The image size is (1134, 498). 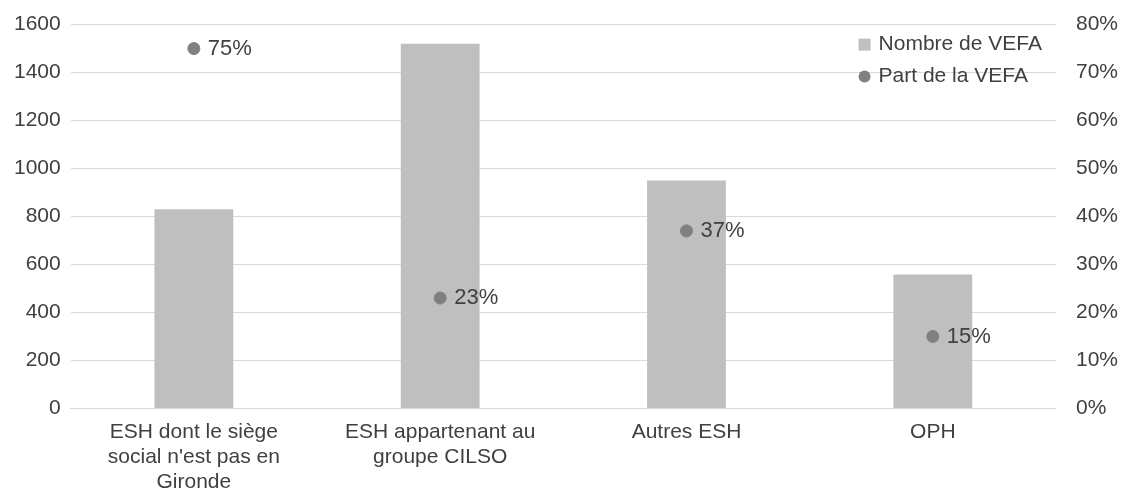 What do you see at coordinates (968, 335) in the screenshot?
I see `data-label: 15%` at bounding box center [968, 335].